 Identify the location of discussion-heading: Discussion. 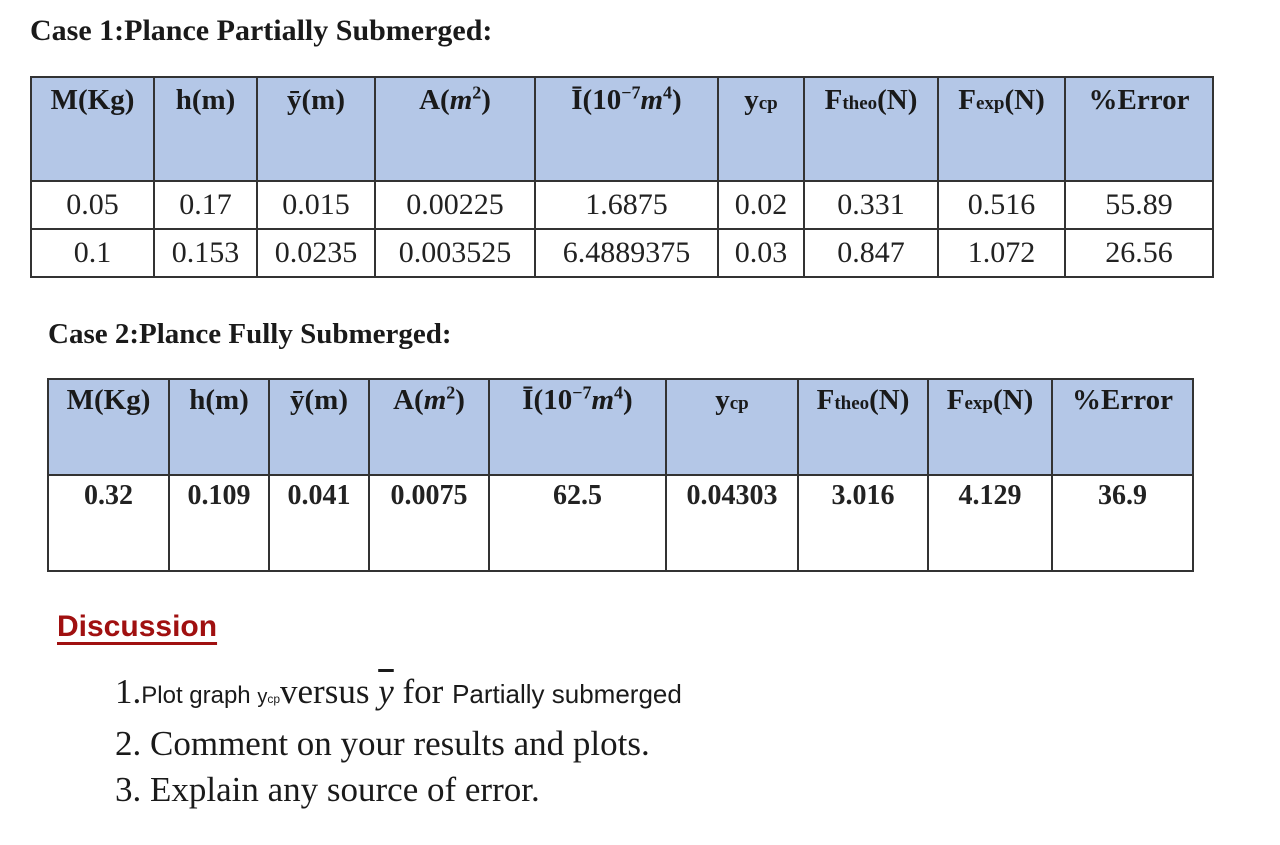
(137, 626).